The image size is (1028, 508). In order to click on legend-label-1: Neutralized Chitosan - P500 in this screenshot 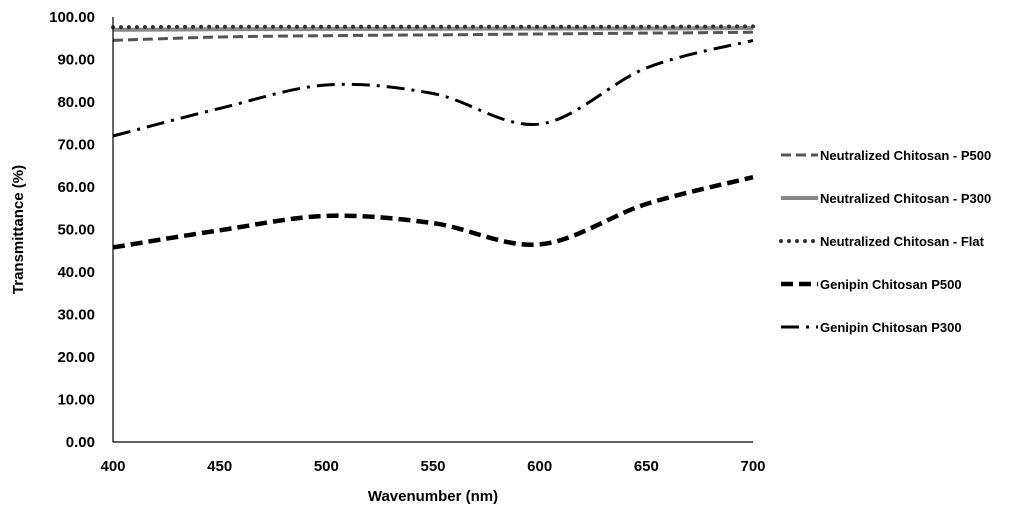, I will do `click(905, 155)`.